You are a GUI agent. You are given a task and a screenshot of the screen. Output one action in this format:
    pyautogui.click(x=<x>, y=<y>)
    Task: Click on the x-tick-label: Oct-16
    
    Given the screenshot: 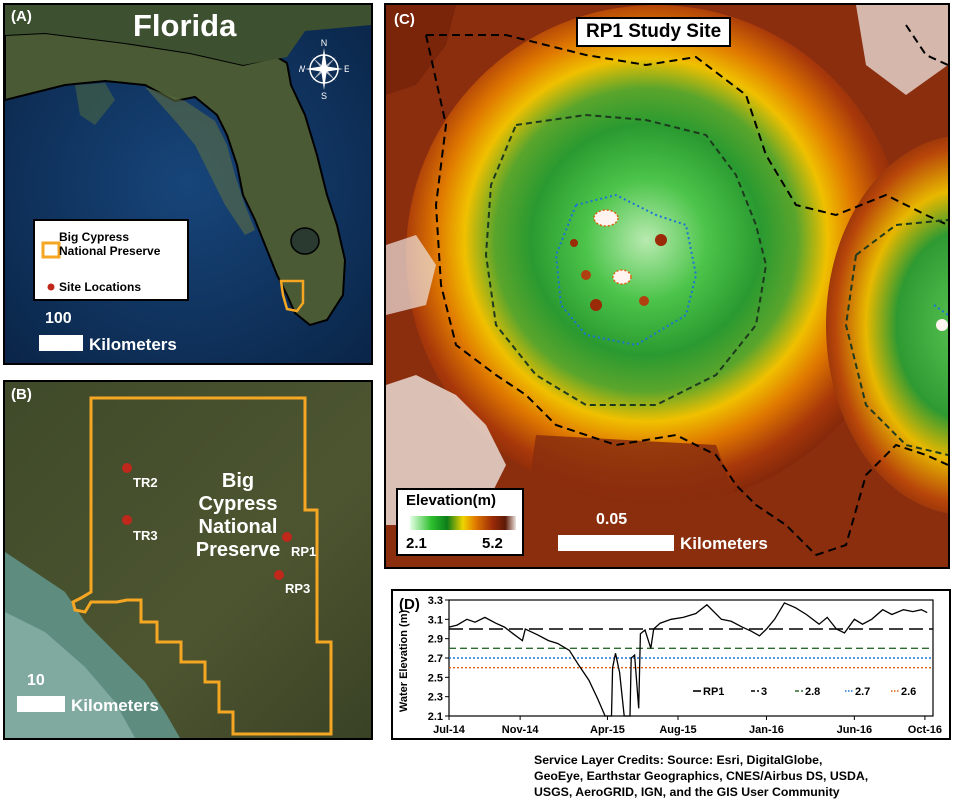 What is the action you would take?
    pyautogui.click(x=925, y=730)
    